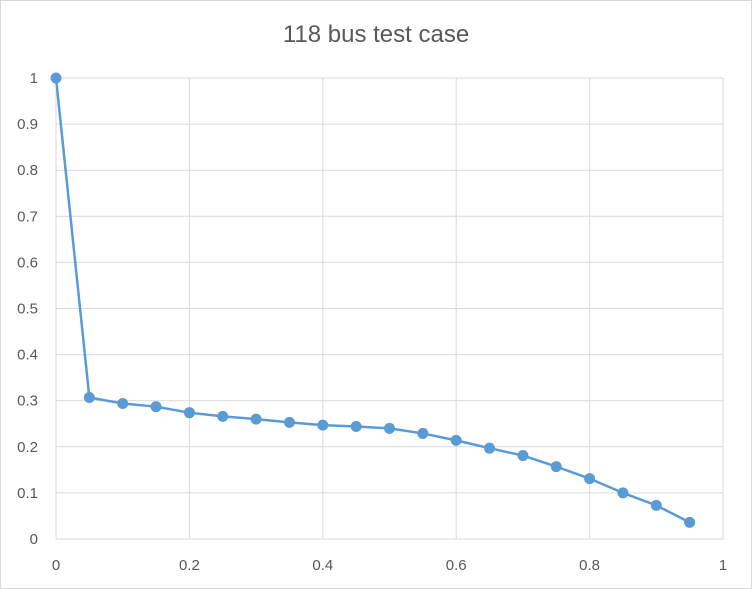 Image resolution: width=752 pixels, height=589 pixels. What do you see at coordinates (27, 493) in the screenshot?
I see `y-tick-label: 0.1` at bounding box center [27, 493].